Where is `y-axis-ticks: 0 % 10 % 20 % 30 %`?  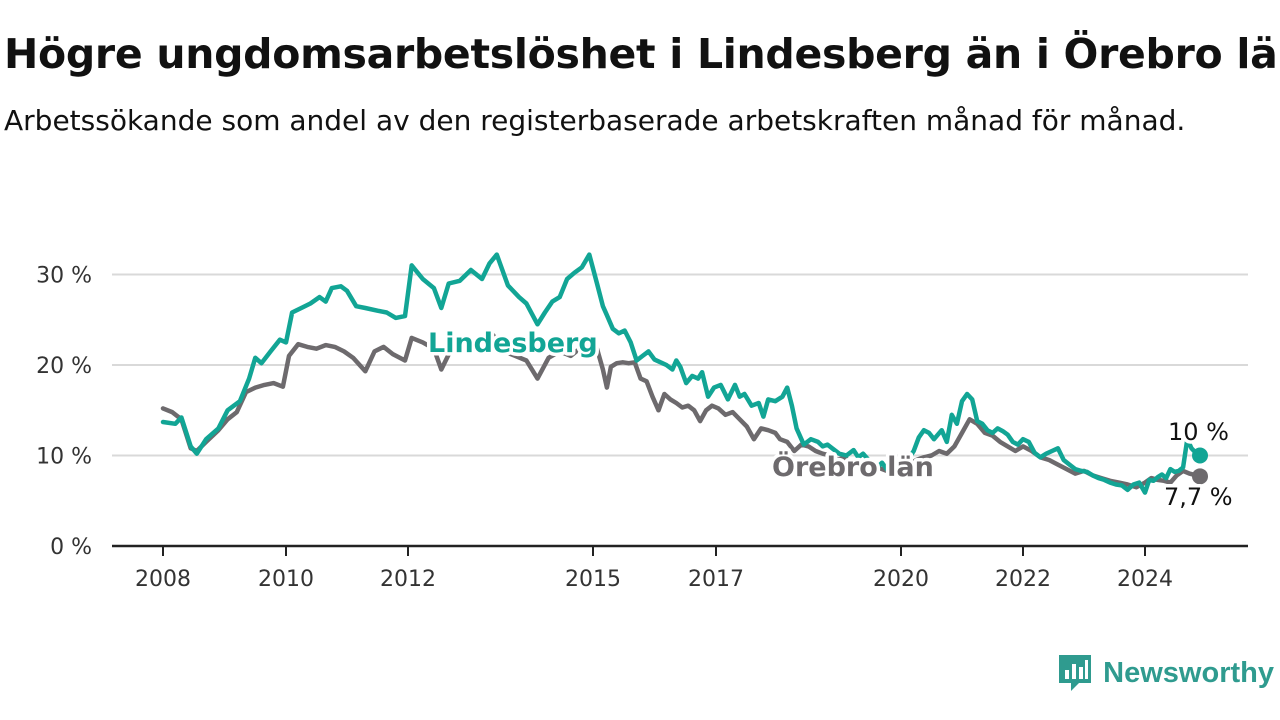
y-axis-ticks: 0 % 10 % 20 % 30 % is located at coordinates (64, 412).